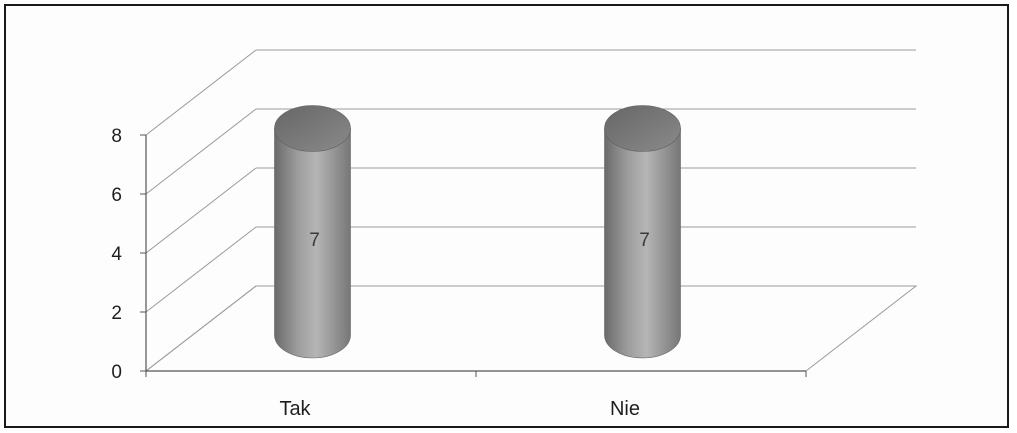  What do you see at coordinates (295, 409) in the screenshot?
I see `x-category-label: Tak` at bounding box center [295, 409].